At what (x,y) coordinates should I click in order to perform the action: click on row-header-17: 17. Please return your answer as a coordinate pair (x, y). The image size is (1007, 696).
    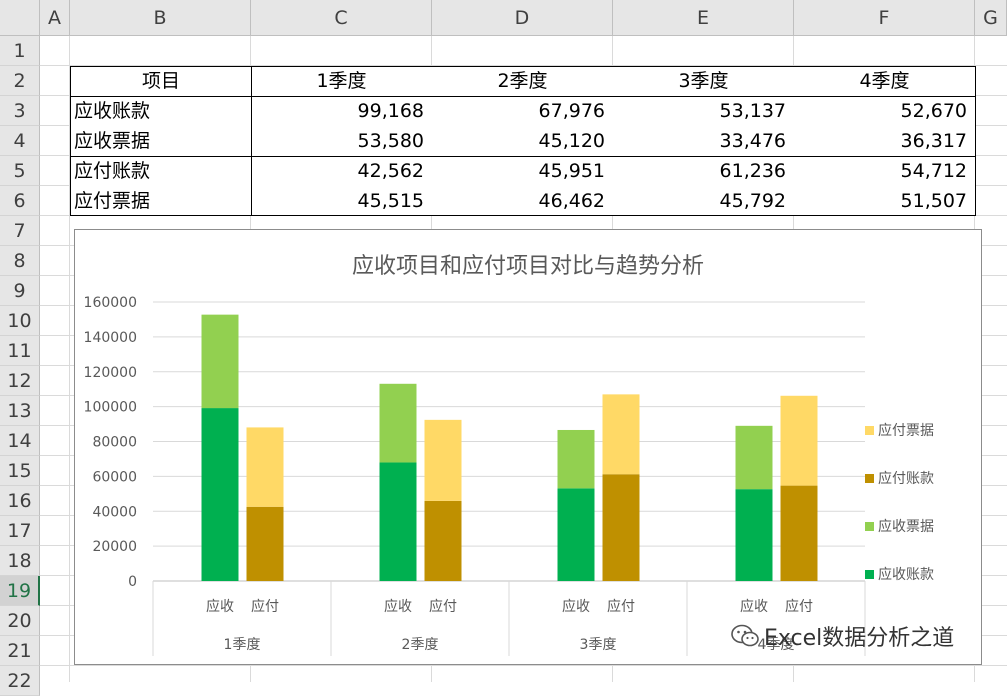
    Looking at the image, I should click on (20, 531).